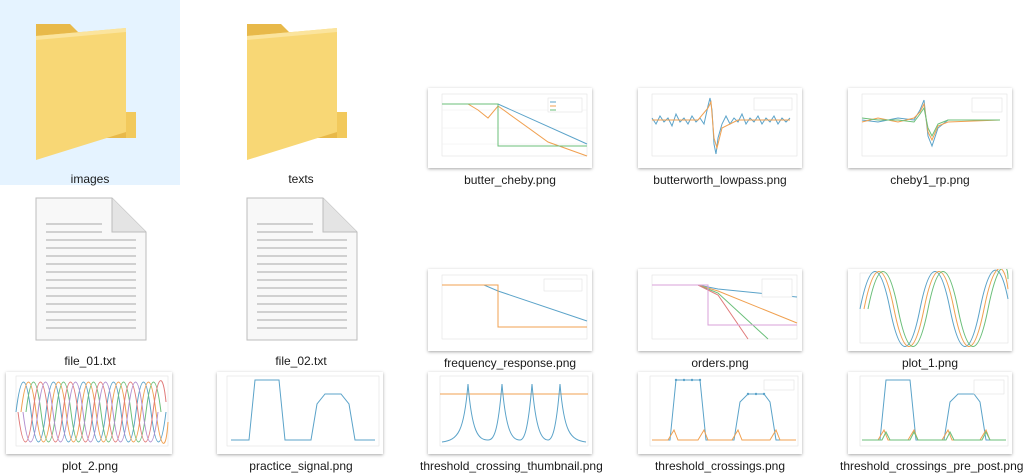 This screenshot has height=475, width=1024. I want to click on file-frequency-response: frequency_response.png, so click(510, 316).